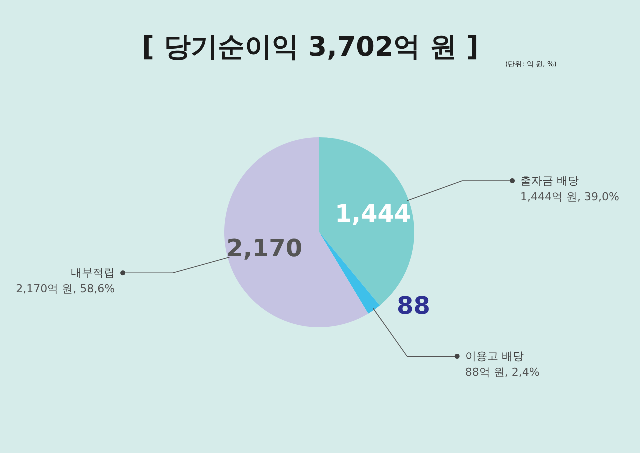 Image resolution: width=640 pixels, height=453 pixels. I want to click on slice-label: 이용고 배당, so click(494, 357).